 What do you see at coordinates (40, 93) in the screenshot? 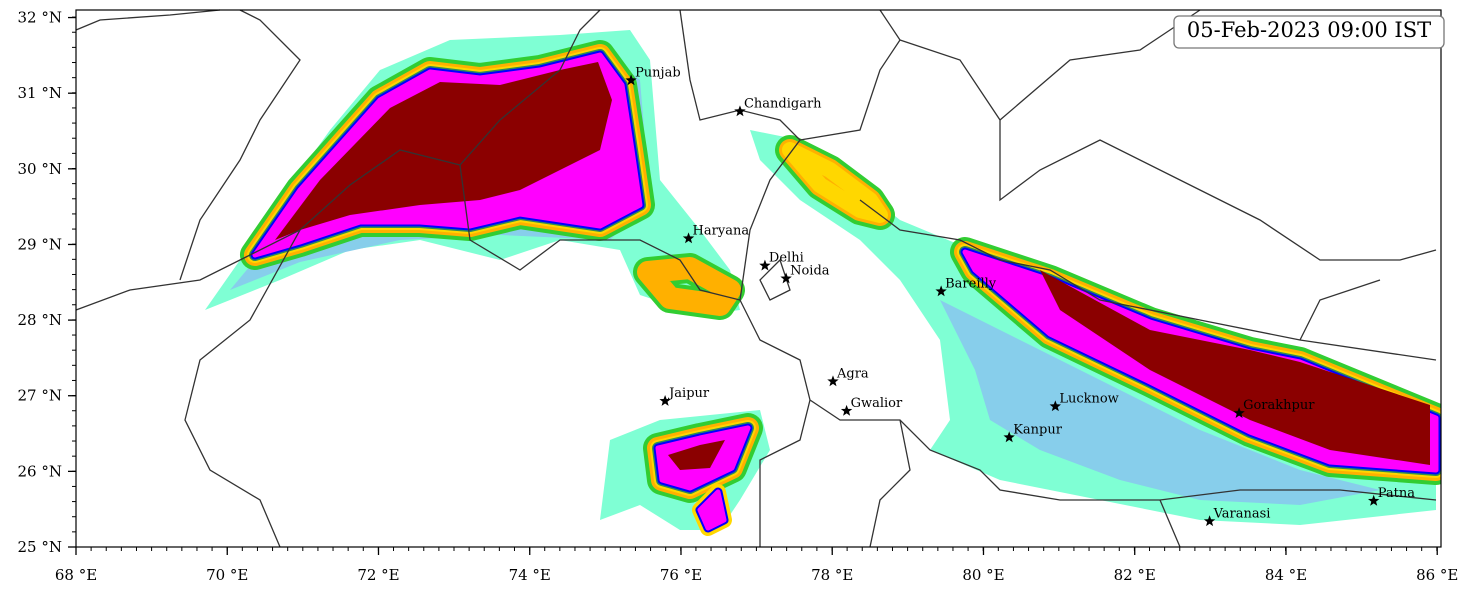
I see `y-tick-label: 31 °N` at bounding box center [40, 93].